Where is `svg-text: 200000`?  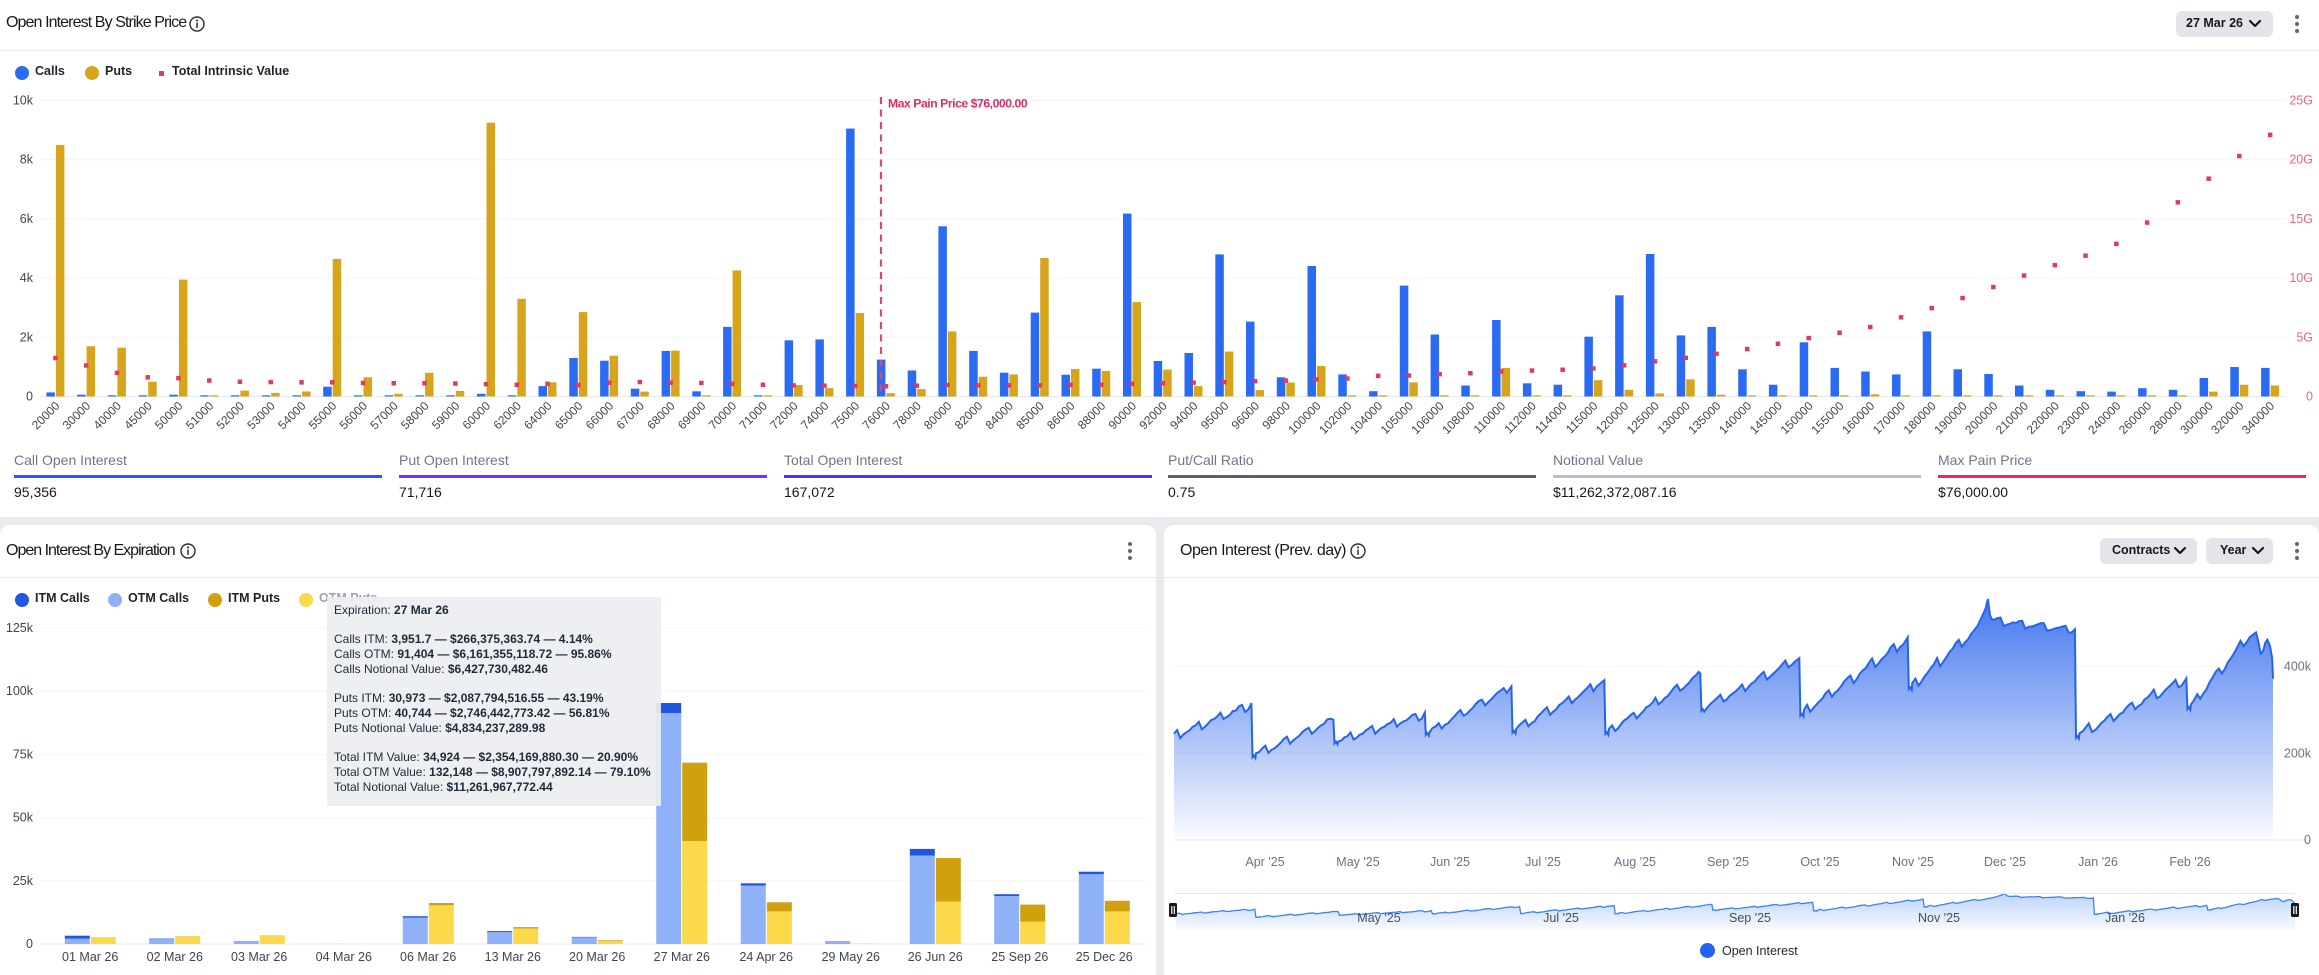 svg-text: 200000 is located at coordinates (1981, 417).